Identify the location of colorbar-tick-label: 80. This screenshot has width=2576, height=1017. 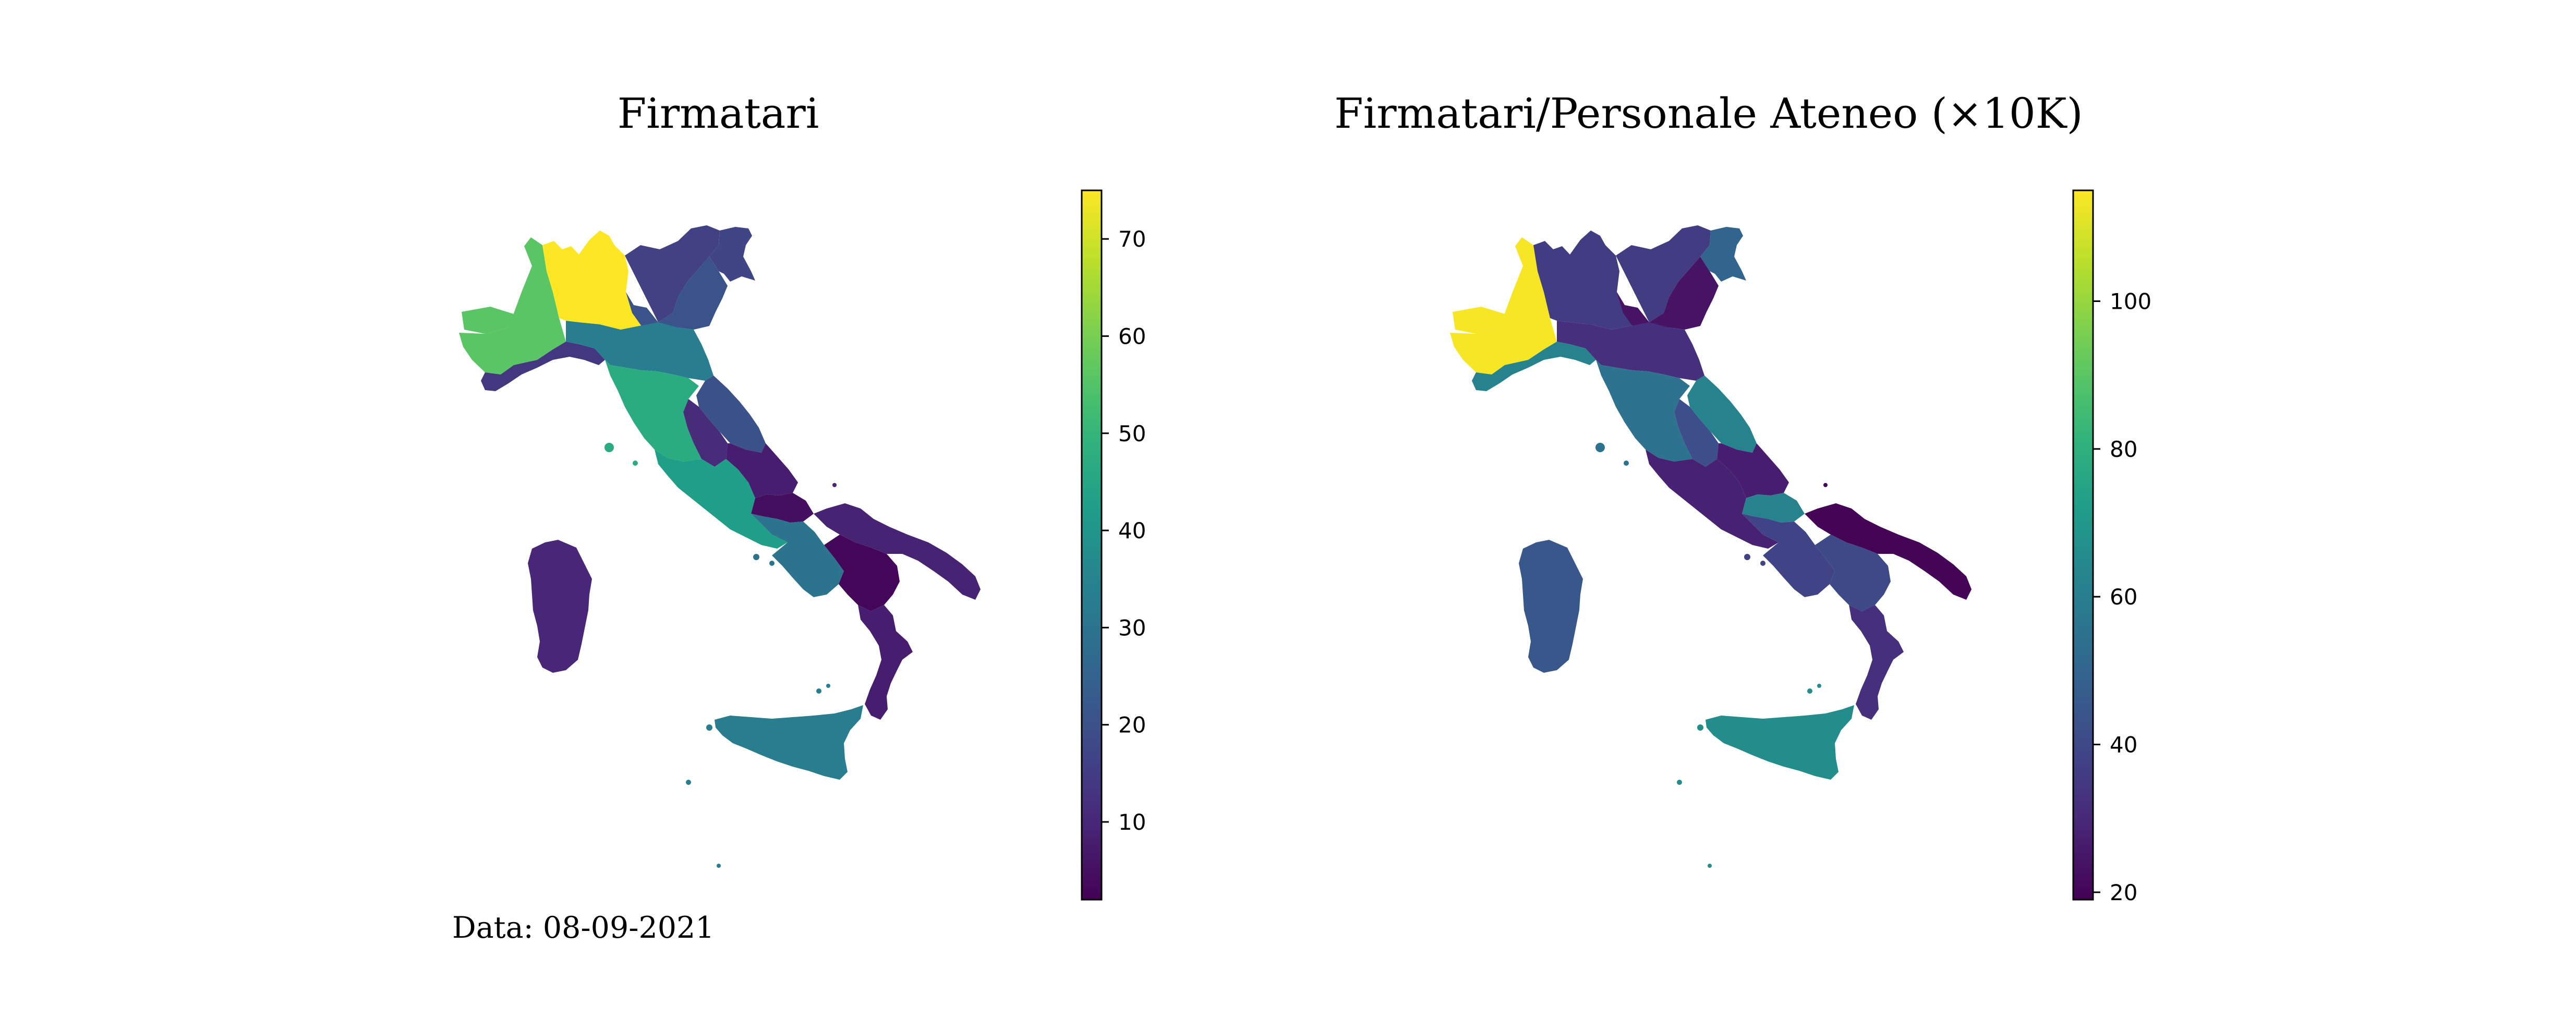
(2123, 449).